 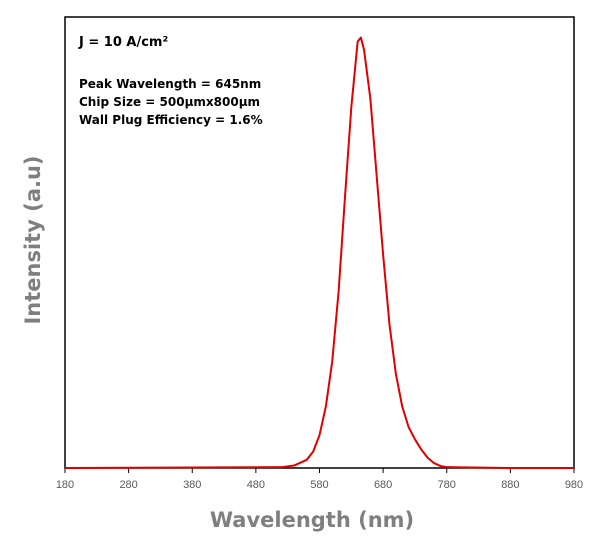 I want to click on x-tick-label: 780, so click(x=447, y=485).